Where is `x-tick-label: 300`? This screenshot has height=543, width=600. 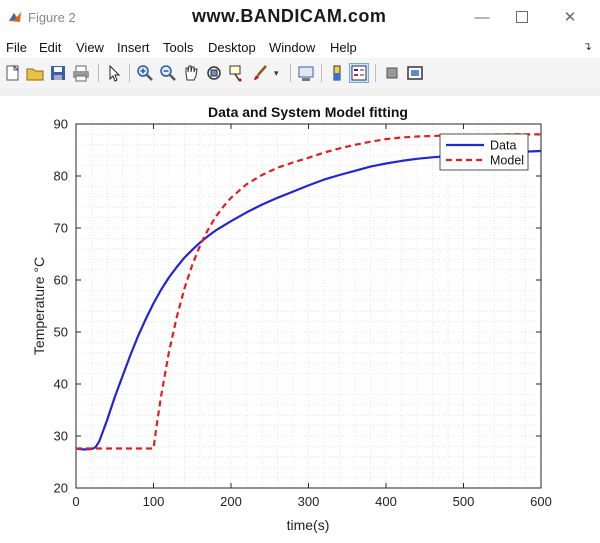
x-tick-label: 300 is located at coordinates (309, 501).